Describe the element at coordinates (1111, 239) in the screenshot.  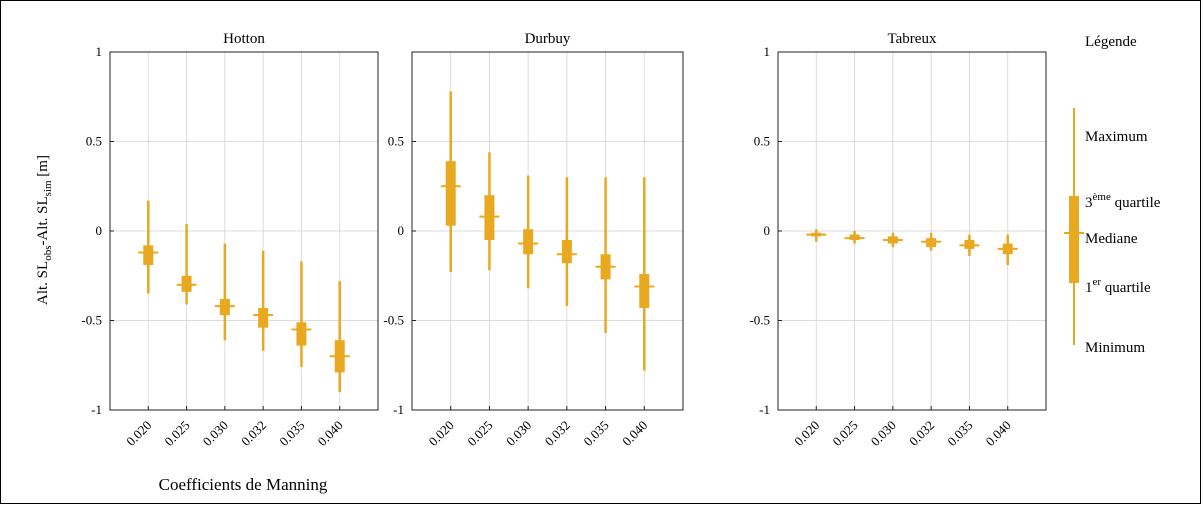
I see `legend-median-label: Mediane` at that location.